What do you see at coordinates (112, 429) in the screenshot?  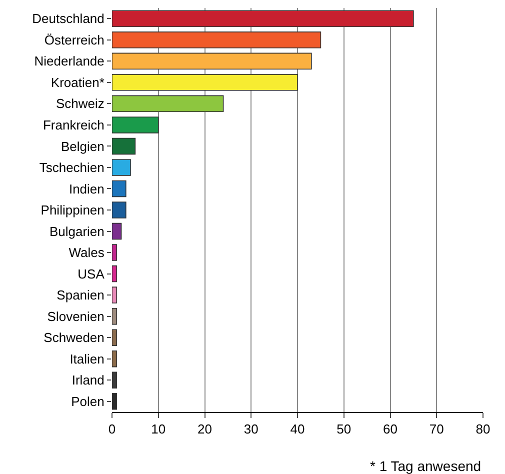 I see `x-tick-label: 0` at bounding box center [112, 429].